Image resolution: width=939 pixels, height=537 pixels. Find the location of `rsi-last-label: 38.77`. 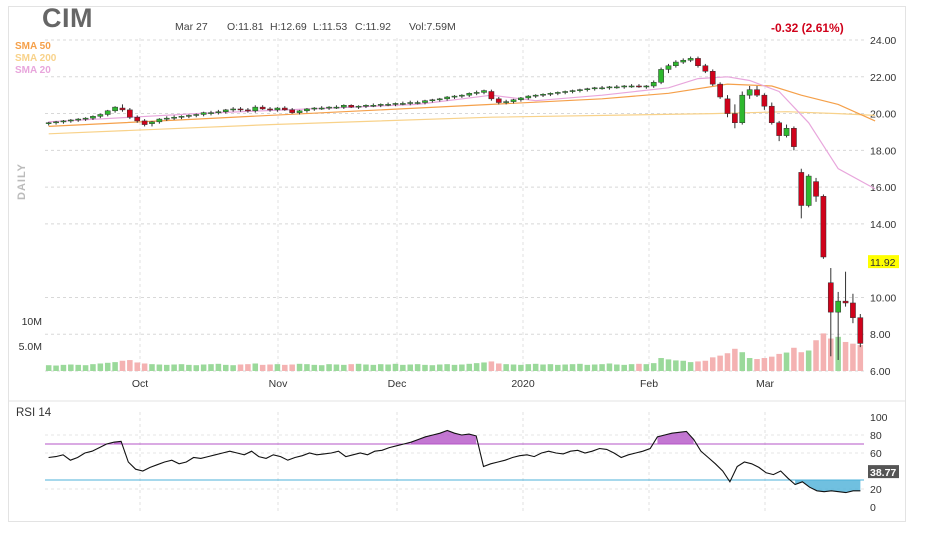

rsi-last-label: 38.77 is located at coordinates (883, 473).